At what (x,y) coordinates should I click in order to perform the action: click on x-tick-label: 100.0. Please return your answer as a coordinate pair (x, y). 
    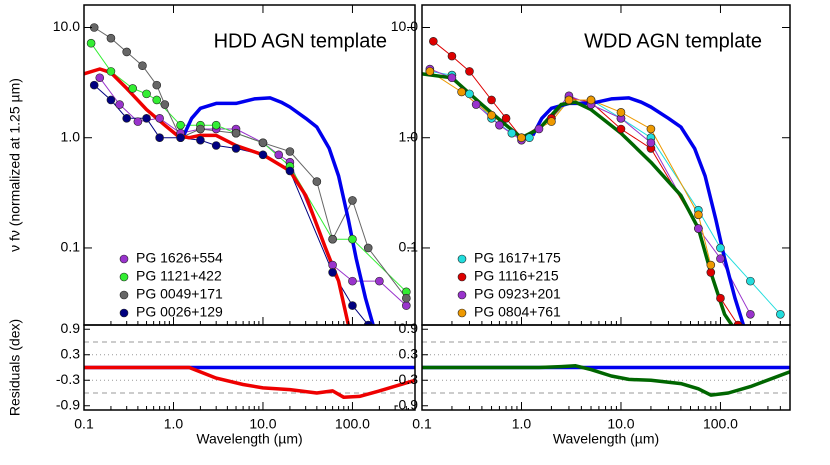
    Looking at the image, I should click on (720, 424).